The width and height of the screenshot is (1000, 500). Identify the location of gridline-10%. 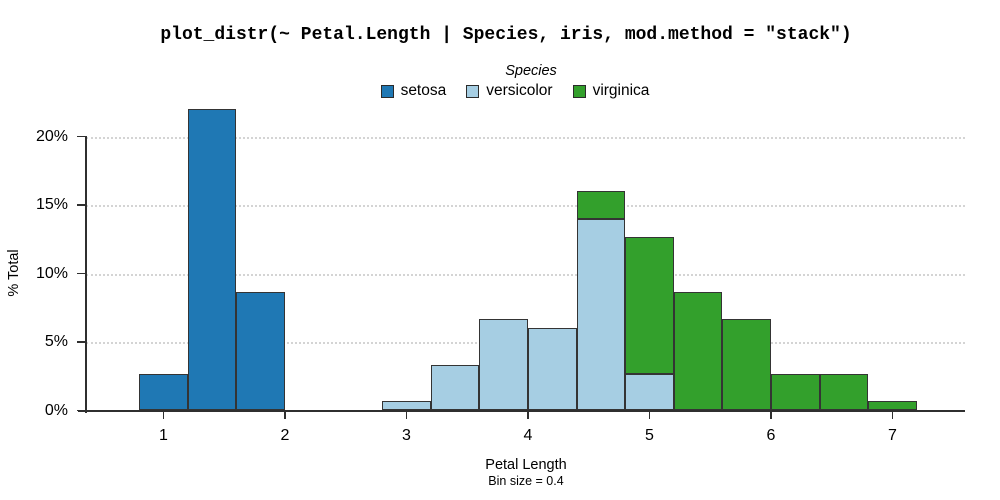
(525, 274).